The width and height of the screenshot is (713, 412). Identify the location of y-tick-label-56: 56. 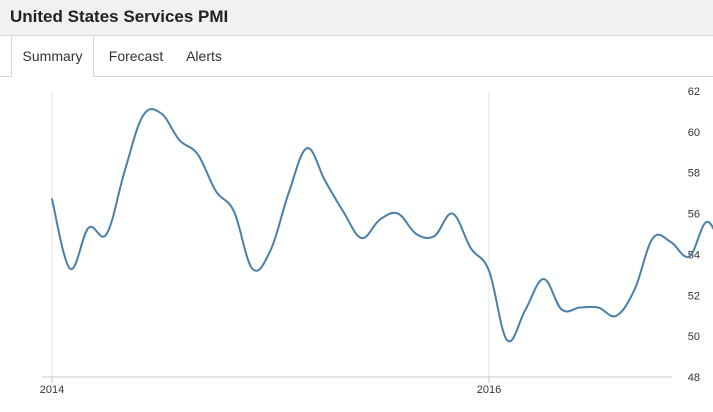
(694, 215).